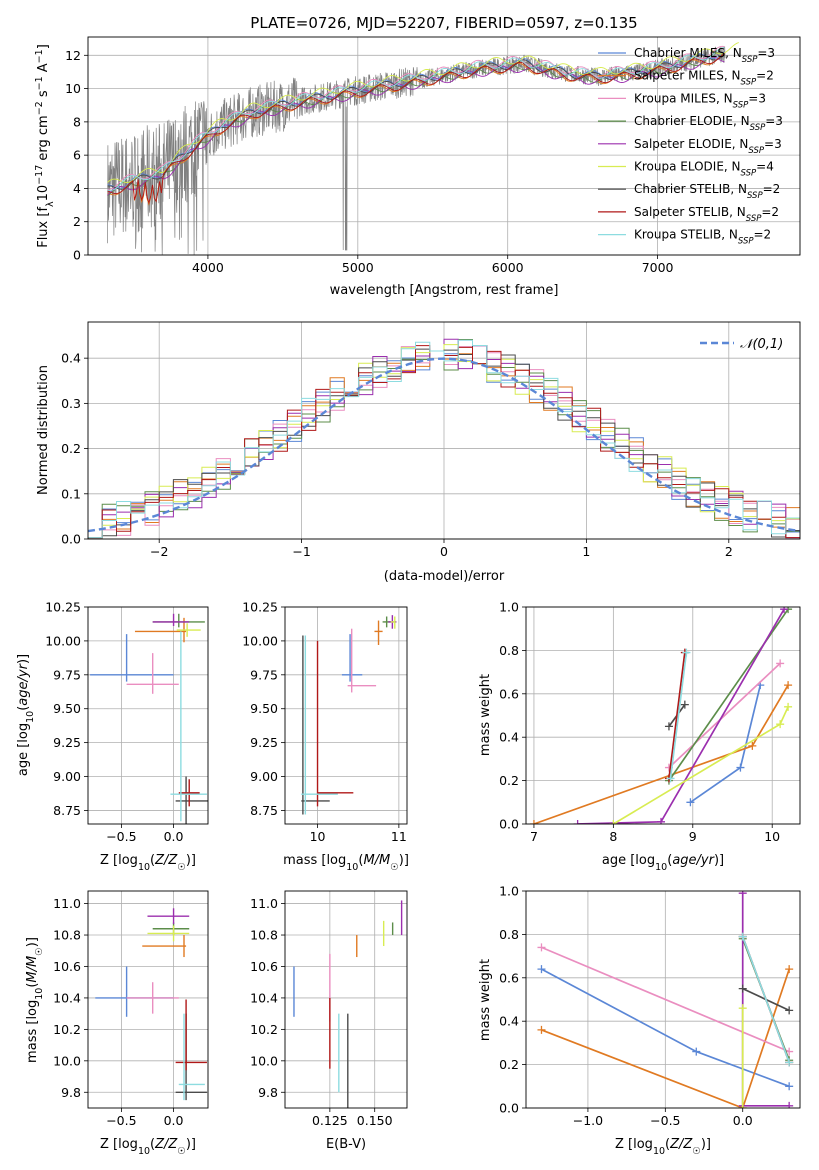 The image size is (819, 1170). What do you see at coordinates (509, 1064) in the screenshot?
I see `y-tick-label: 0.2` at bounding box center [509, 1064].